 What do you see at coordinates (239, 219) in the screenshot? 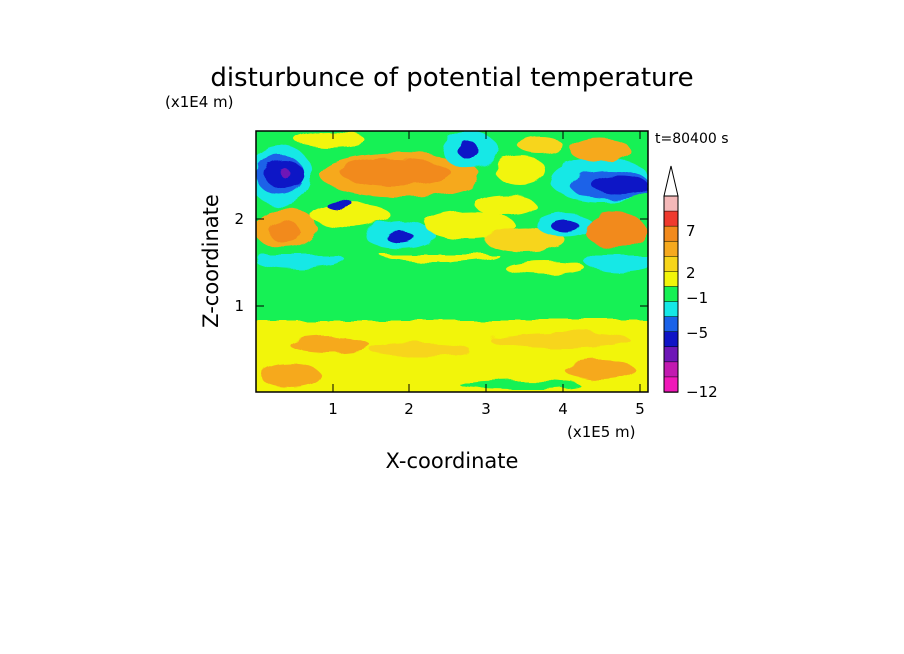
I see `y-tick-label: 2` at bounding box center [239, 219].